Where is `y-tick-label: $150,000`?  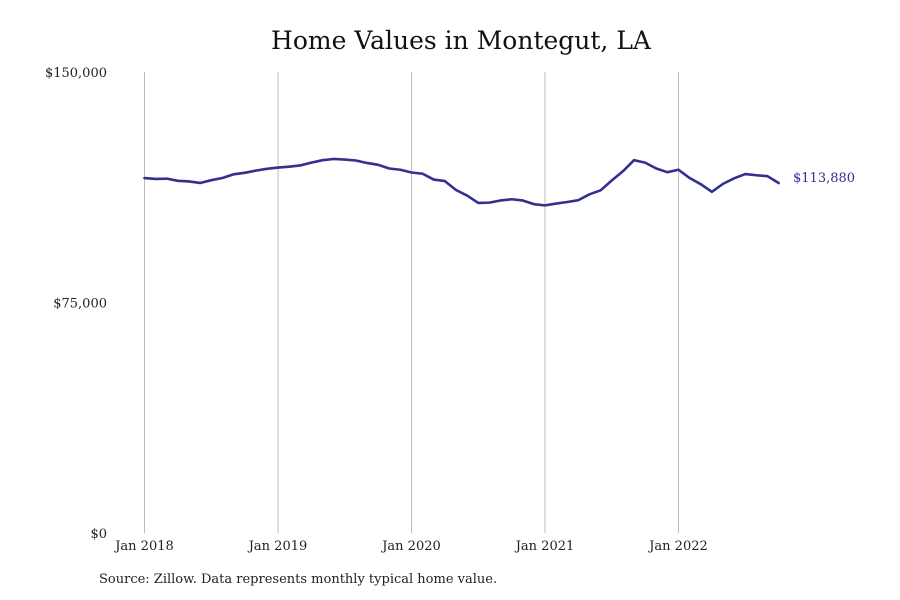 y-tick-label: $150,000 is located at coordinates (76, 73).